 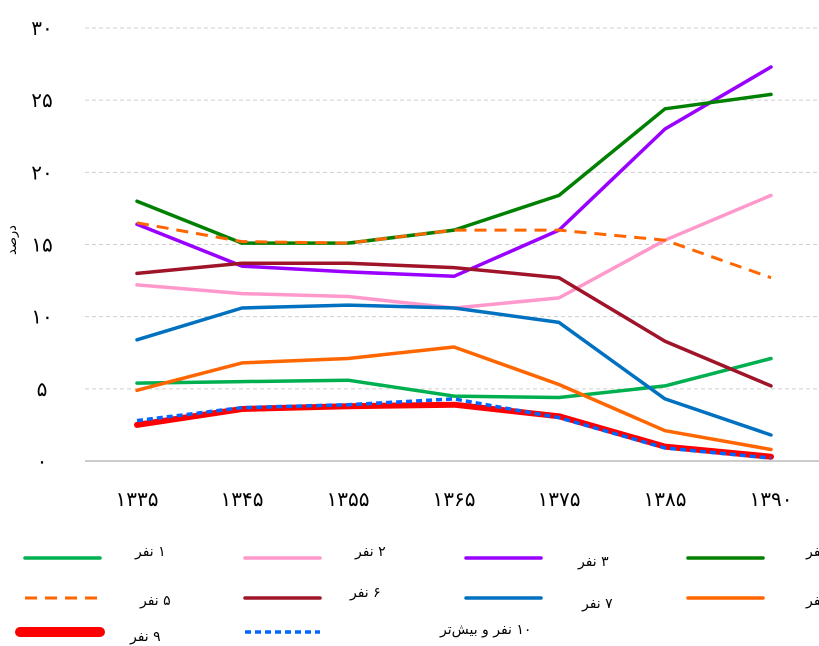 I want to click on y-tick-label: ۱۵, so click(x=41, y=245).